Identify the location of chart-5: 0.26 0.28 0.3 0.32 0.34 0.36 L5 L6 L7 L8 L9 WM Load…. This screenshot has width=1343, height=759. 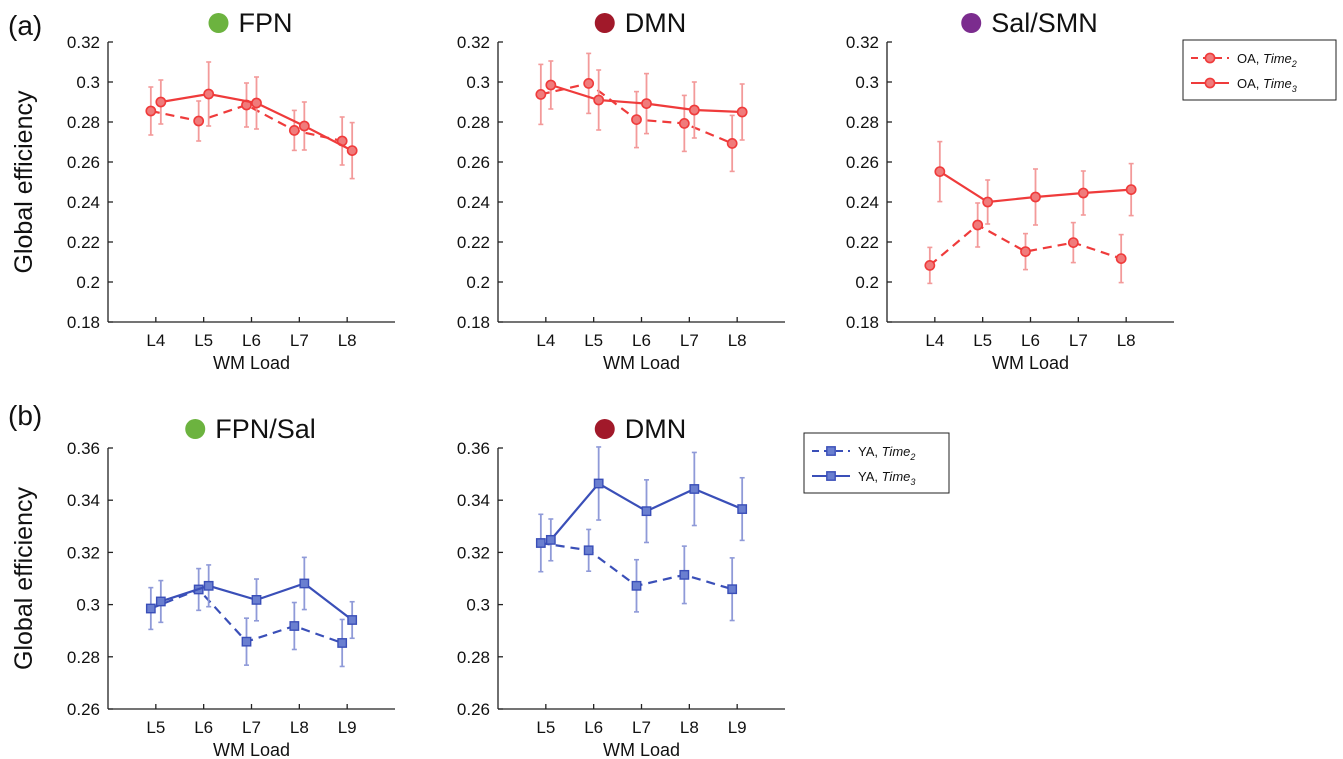
(621, 586).